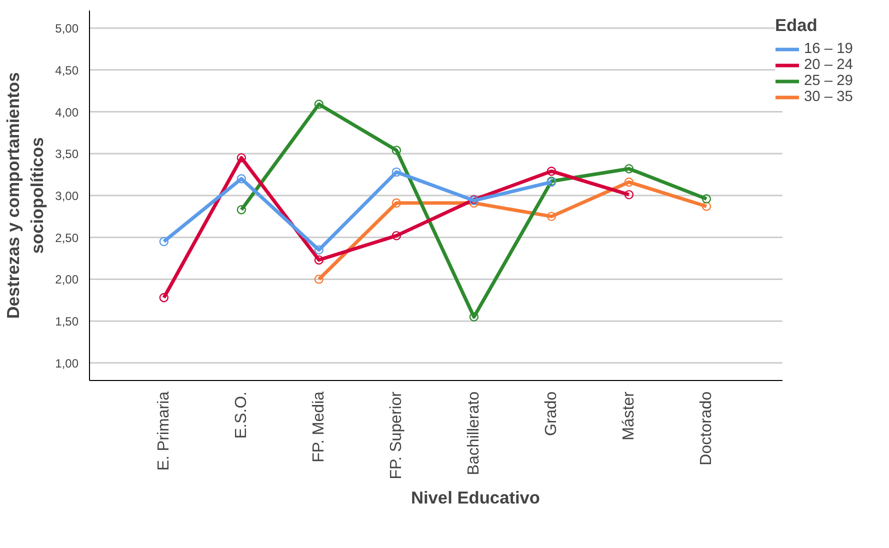 The image size is (889, 548). I want to click on x-tick-label: Doctorado, so click(706, 428).